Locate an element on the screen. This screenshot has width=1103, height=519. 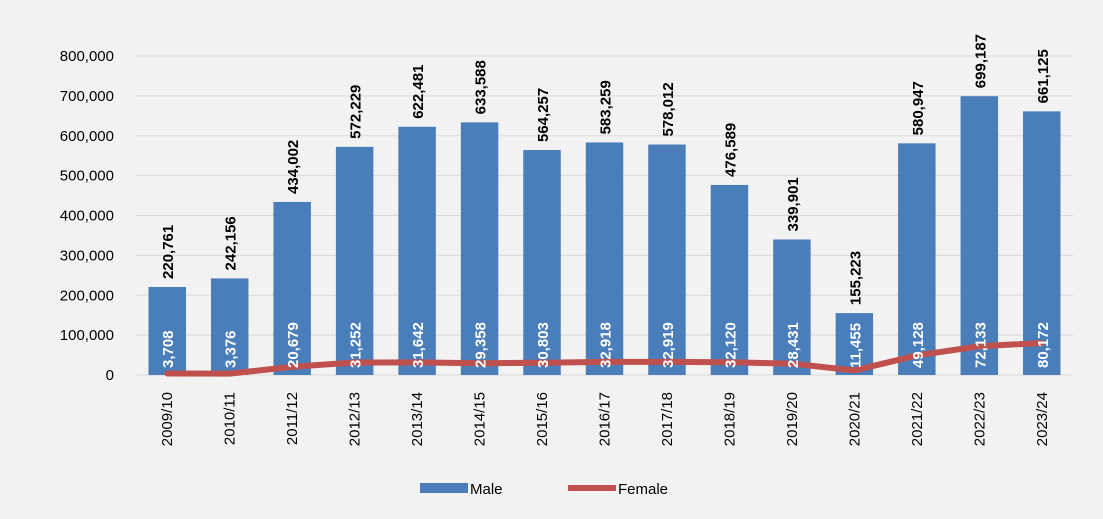
x-tick-label: 2015/16 is located at coordinates (542, 419).